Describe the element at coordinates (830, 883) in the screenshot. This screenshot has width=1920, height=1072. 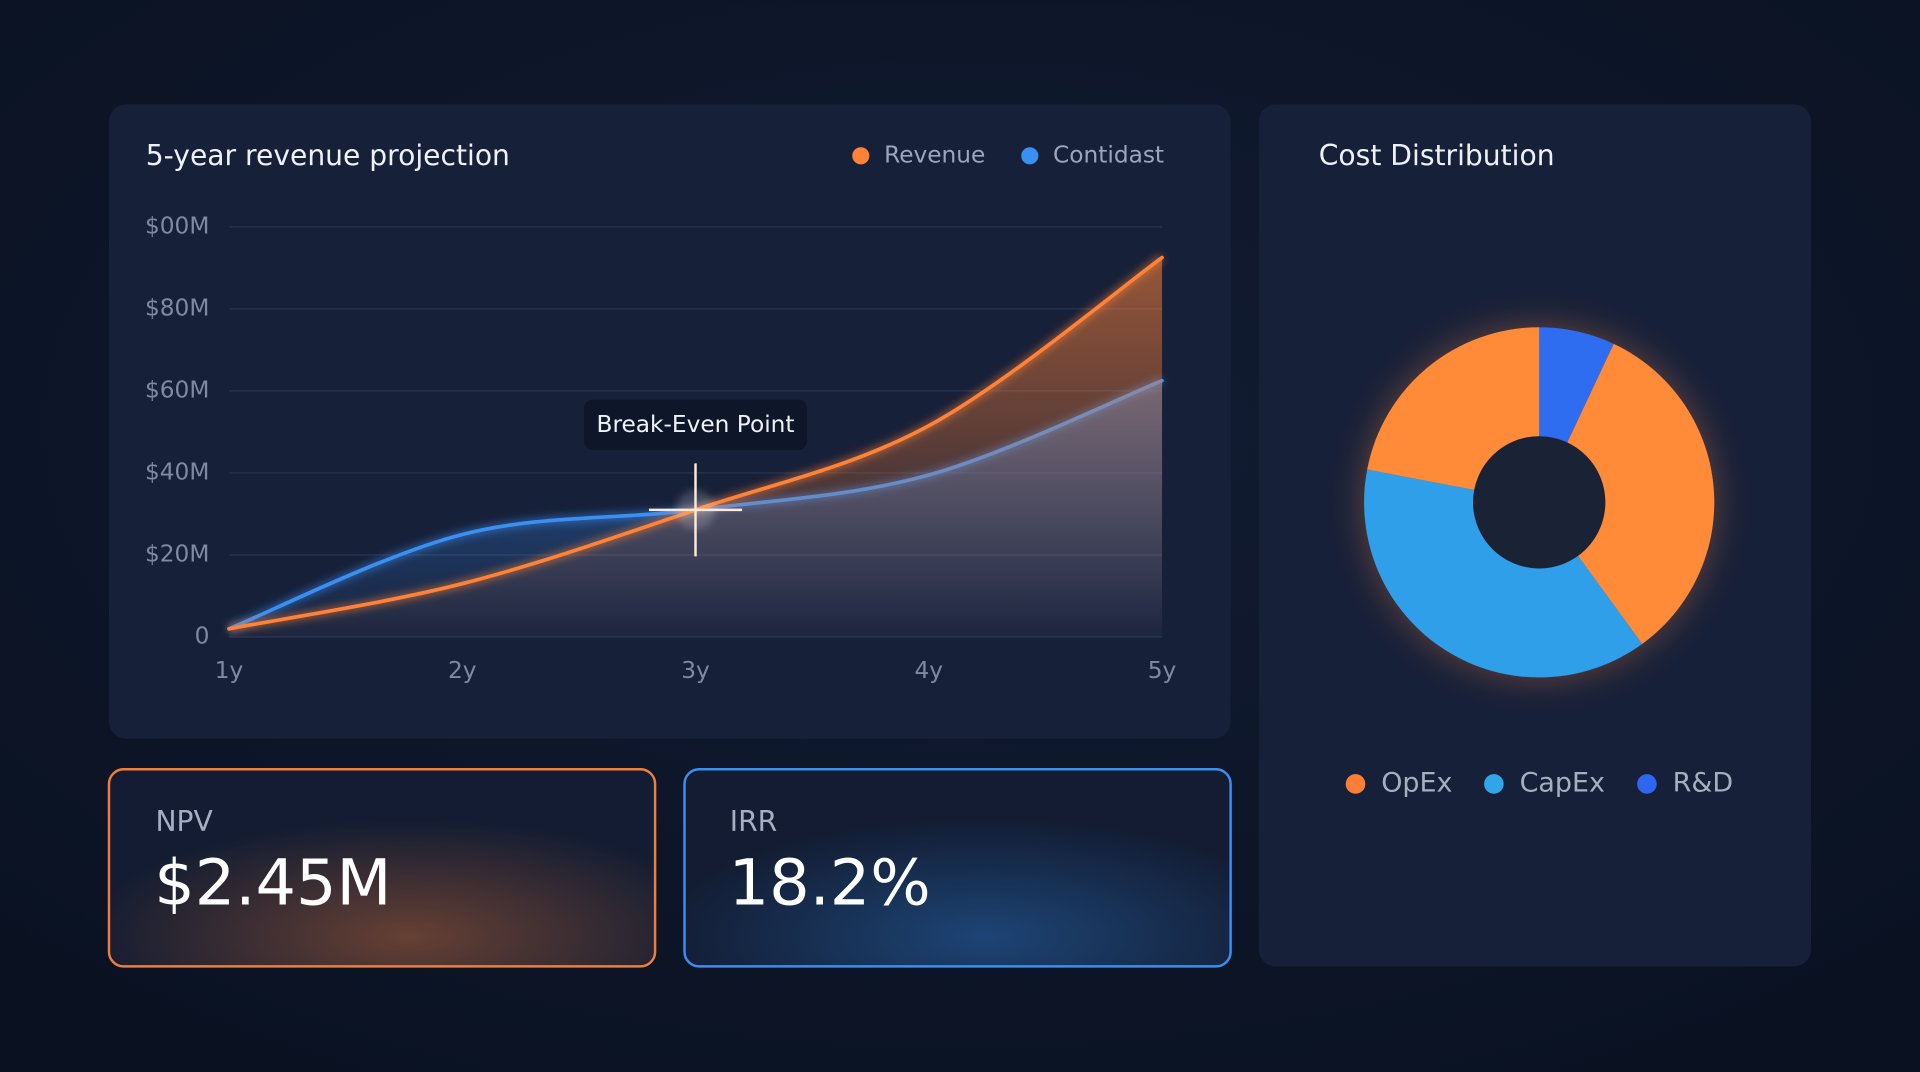
I see `kpi-value: 18.2%` at that location.